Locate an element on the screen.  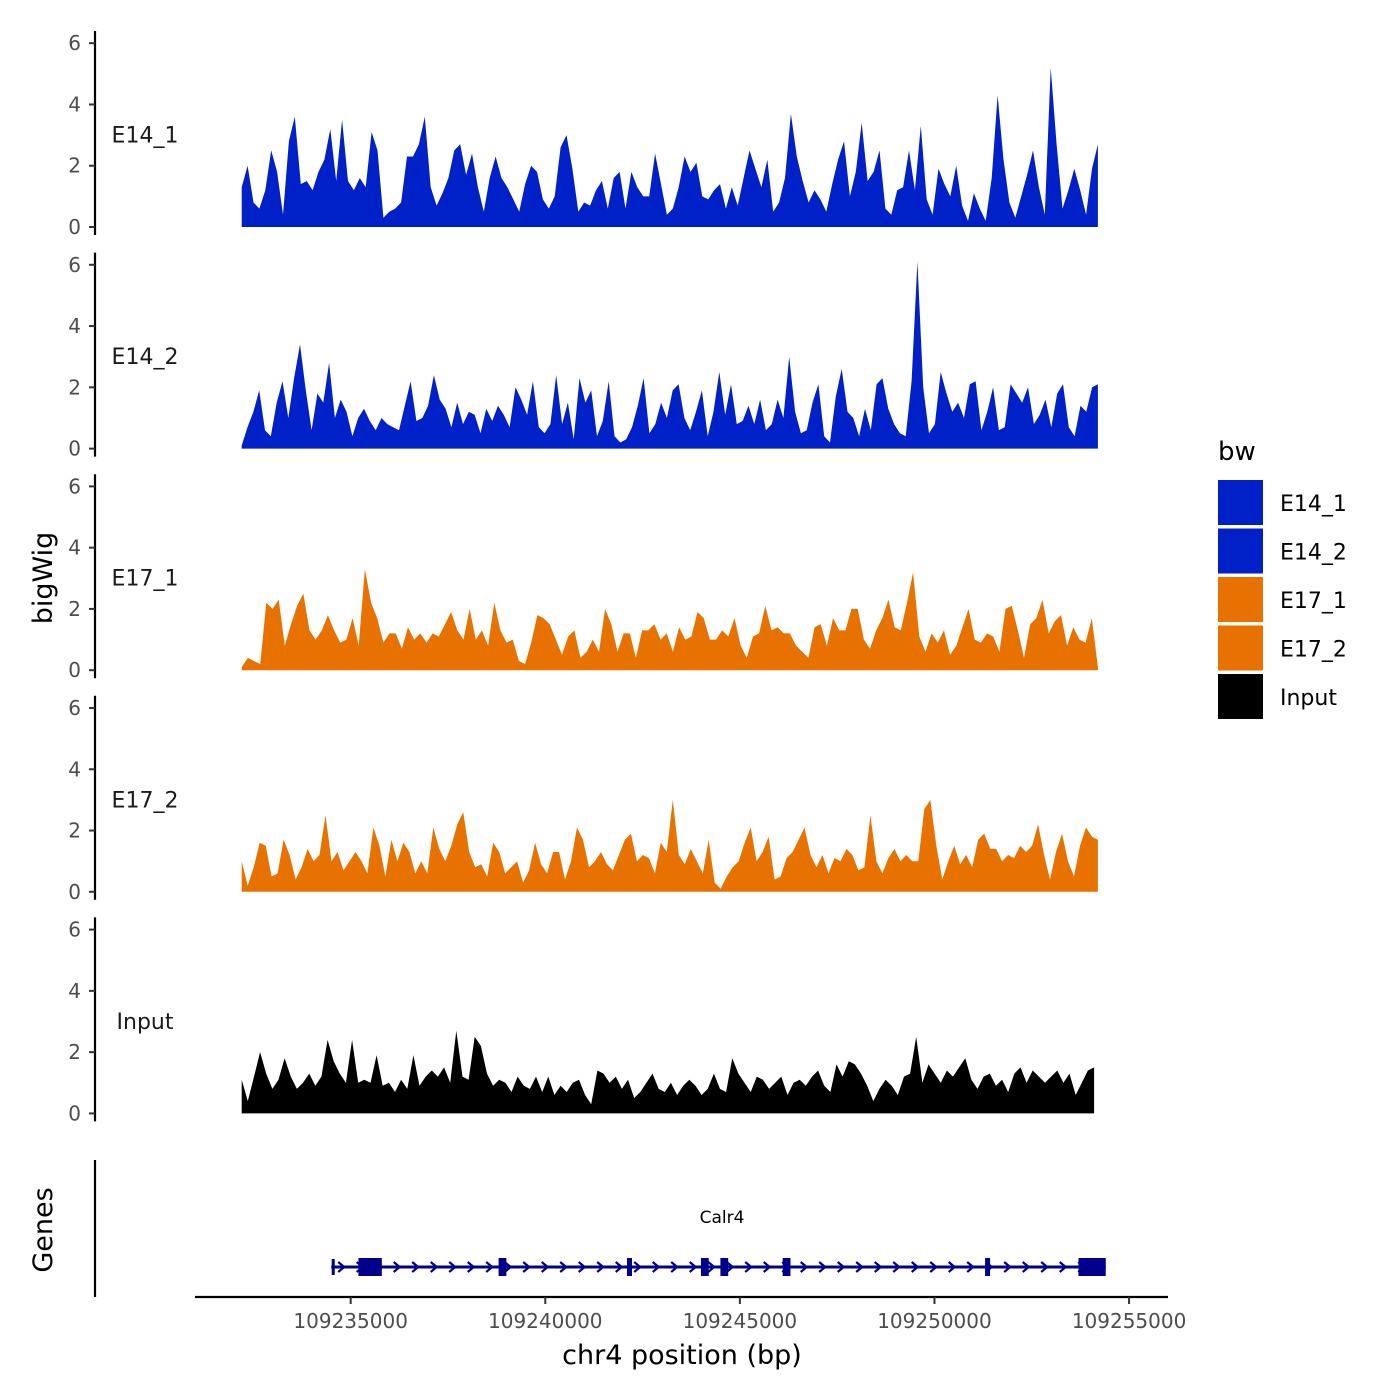
genes-axis-title: Genes is located at coordinates (43, 1229).